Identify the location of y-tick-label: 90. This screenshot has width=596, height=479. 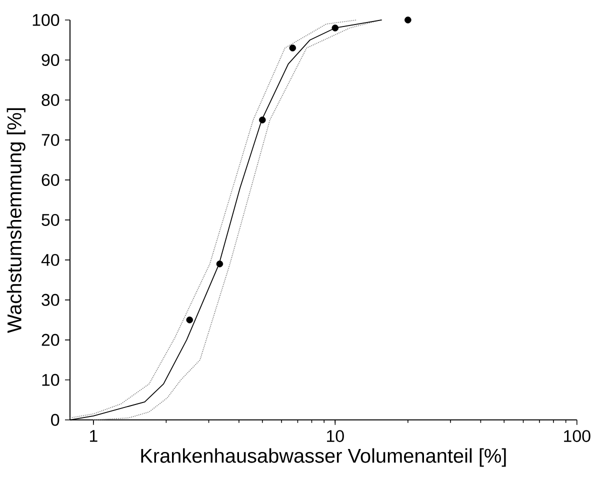
(51, 60).